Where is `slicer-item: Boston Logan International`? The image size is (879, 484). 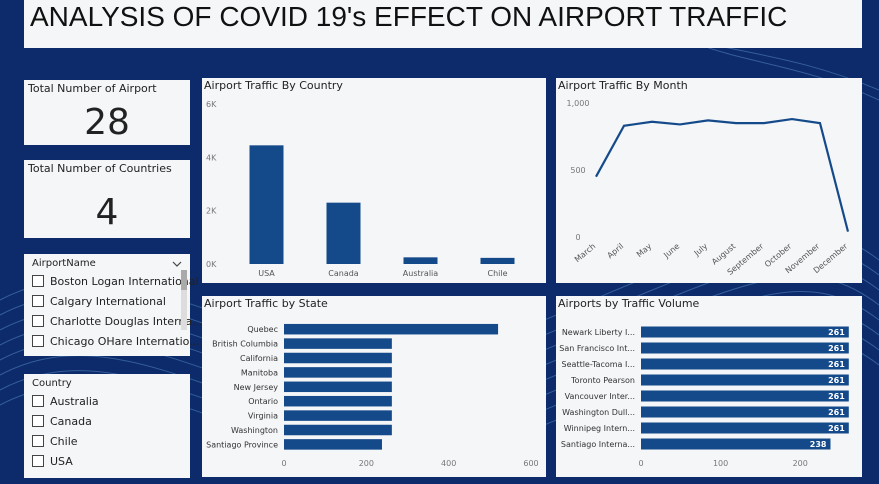 slicer-item: Boston Logan International is located at coordinates (115, 281).